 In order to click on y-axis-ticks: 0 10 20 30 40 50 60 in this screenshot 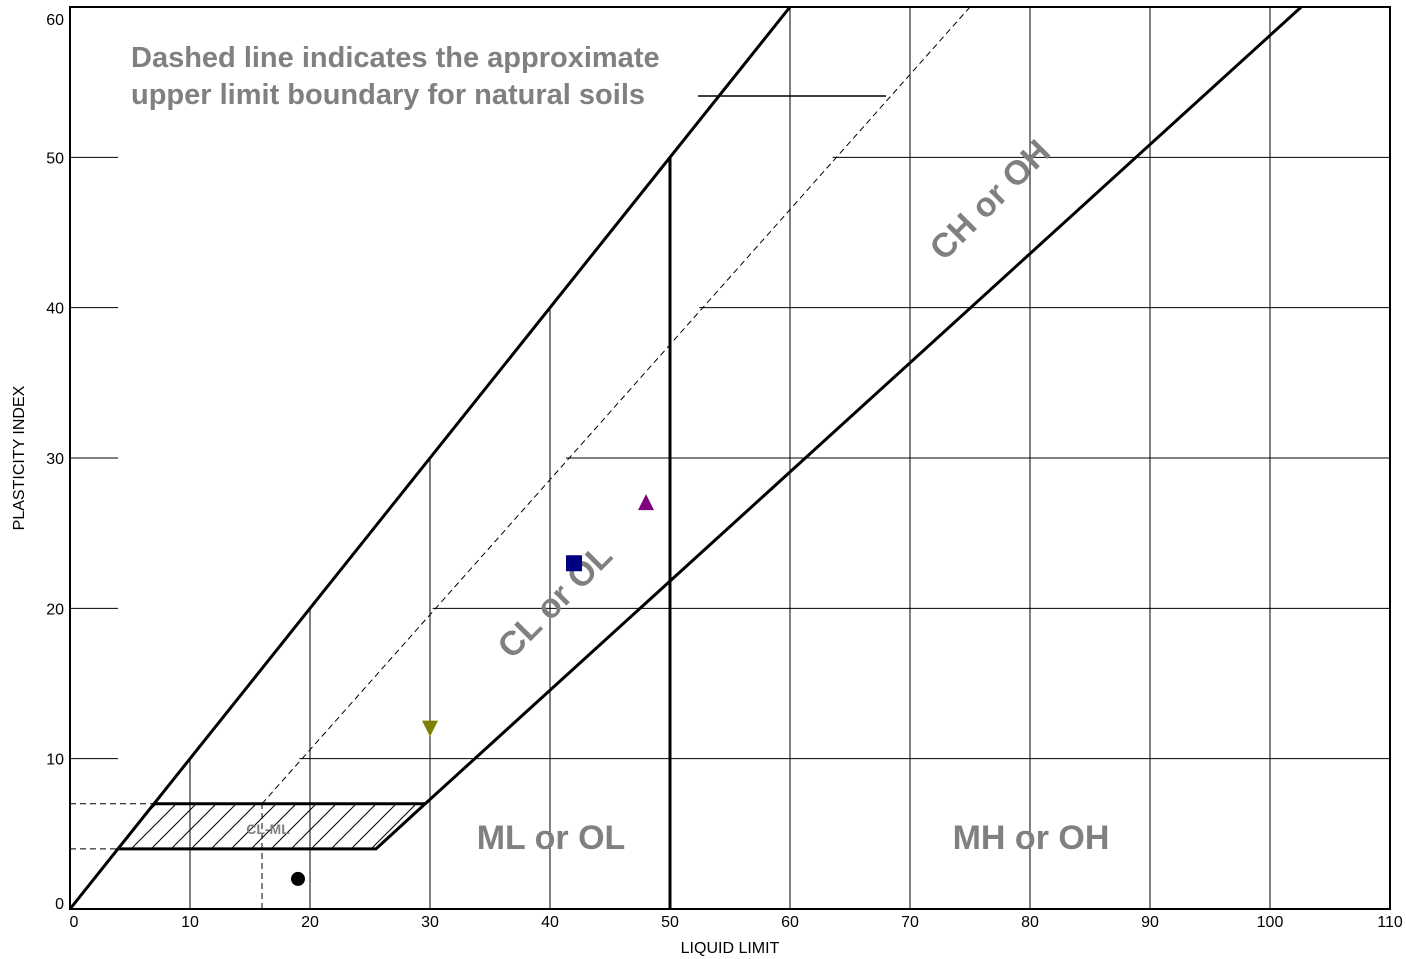, I will do `click(55, 462)`.